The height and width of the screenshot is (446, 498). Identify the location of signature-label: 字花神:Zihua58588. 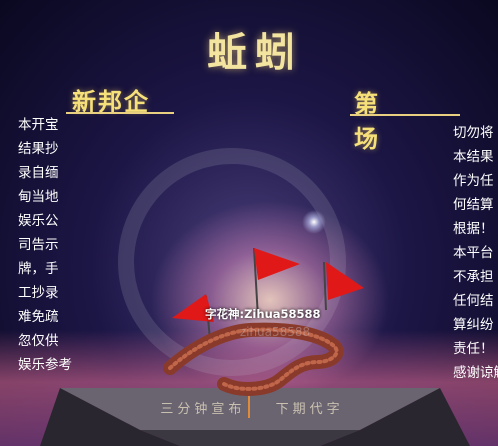
(263, 314).